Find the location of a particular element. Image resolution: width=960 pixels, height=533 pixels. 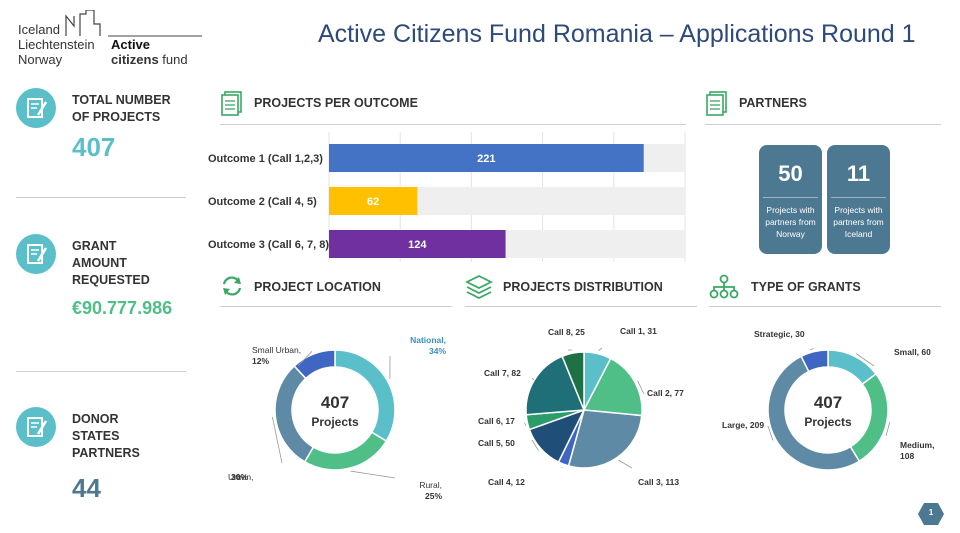

logo-country-3: Norway is located at coordinates (40, 59).